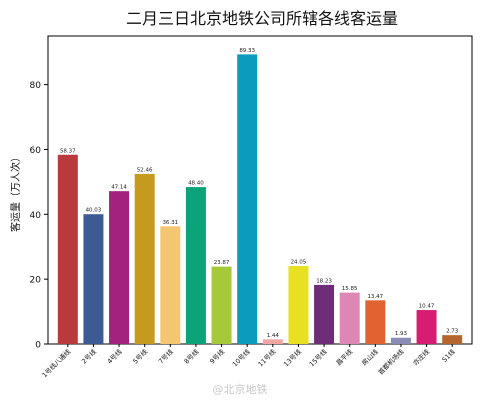 The width and height of the screenshot is (482, 404). I want to click on bar-value-label: 18.23, so click(324, 281).